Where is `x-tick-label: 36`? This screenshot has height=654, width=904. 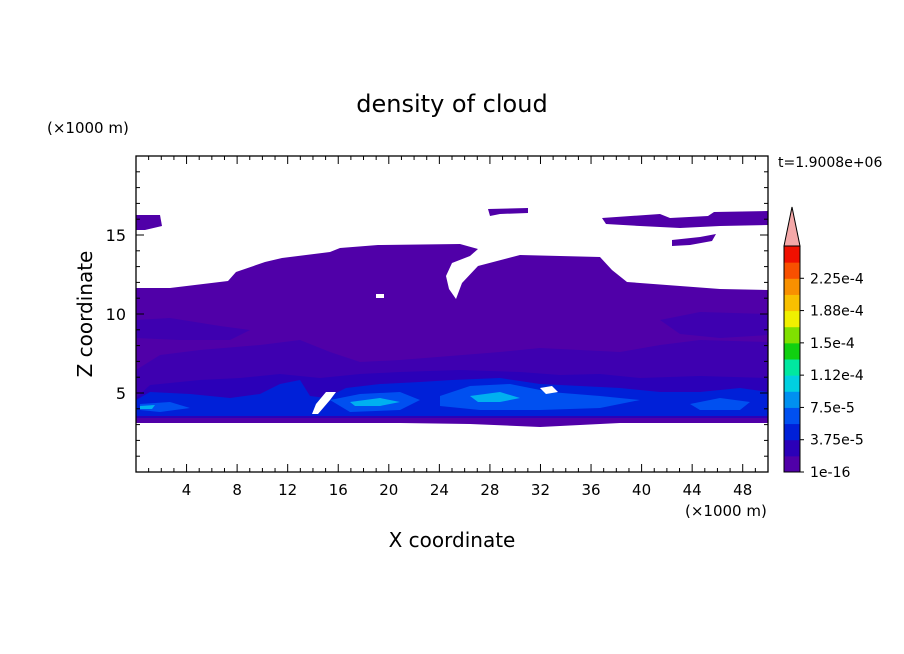 x-tick-label: 36 is located at coordinates (590, 490).